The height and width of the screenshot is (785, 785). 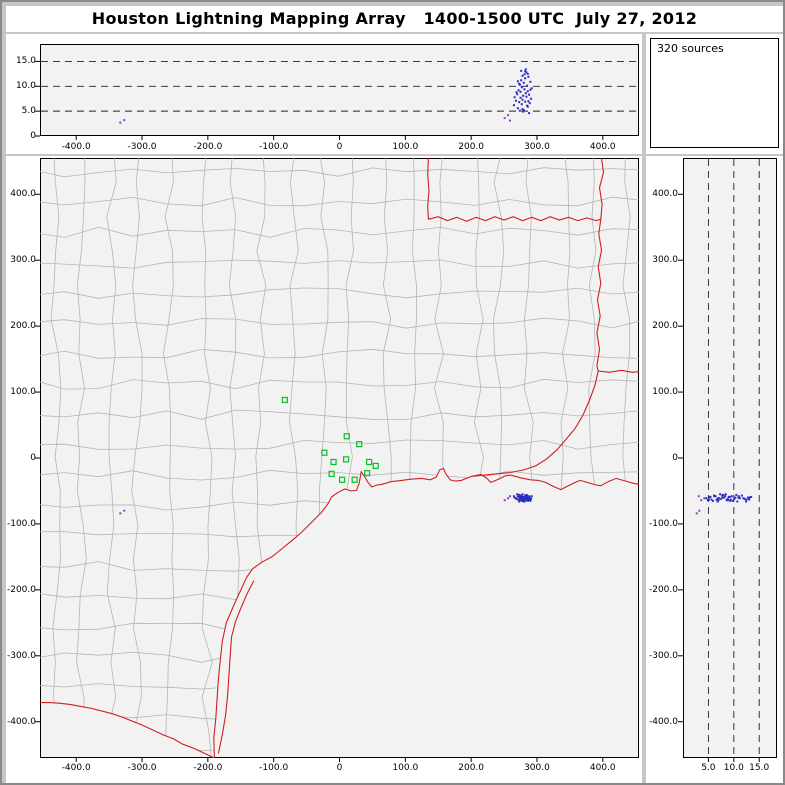 What do you see at coordinates (714, 93) in the screenshot?
I see `sources-count-panel: 320 sources` at bounding box center [714, 93].